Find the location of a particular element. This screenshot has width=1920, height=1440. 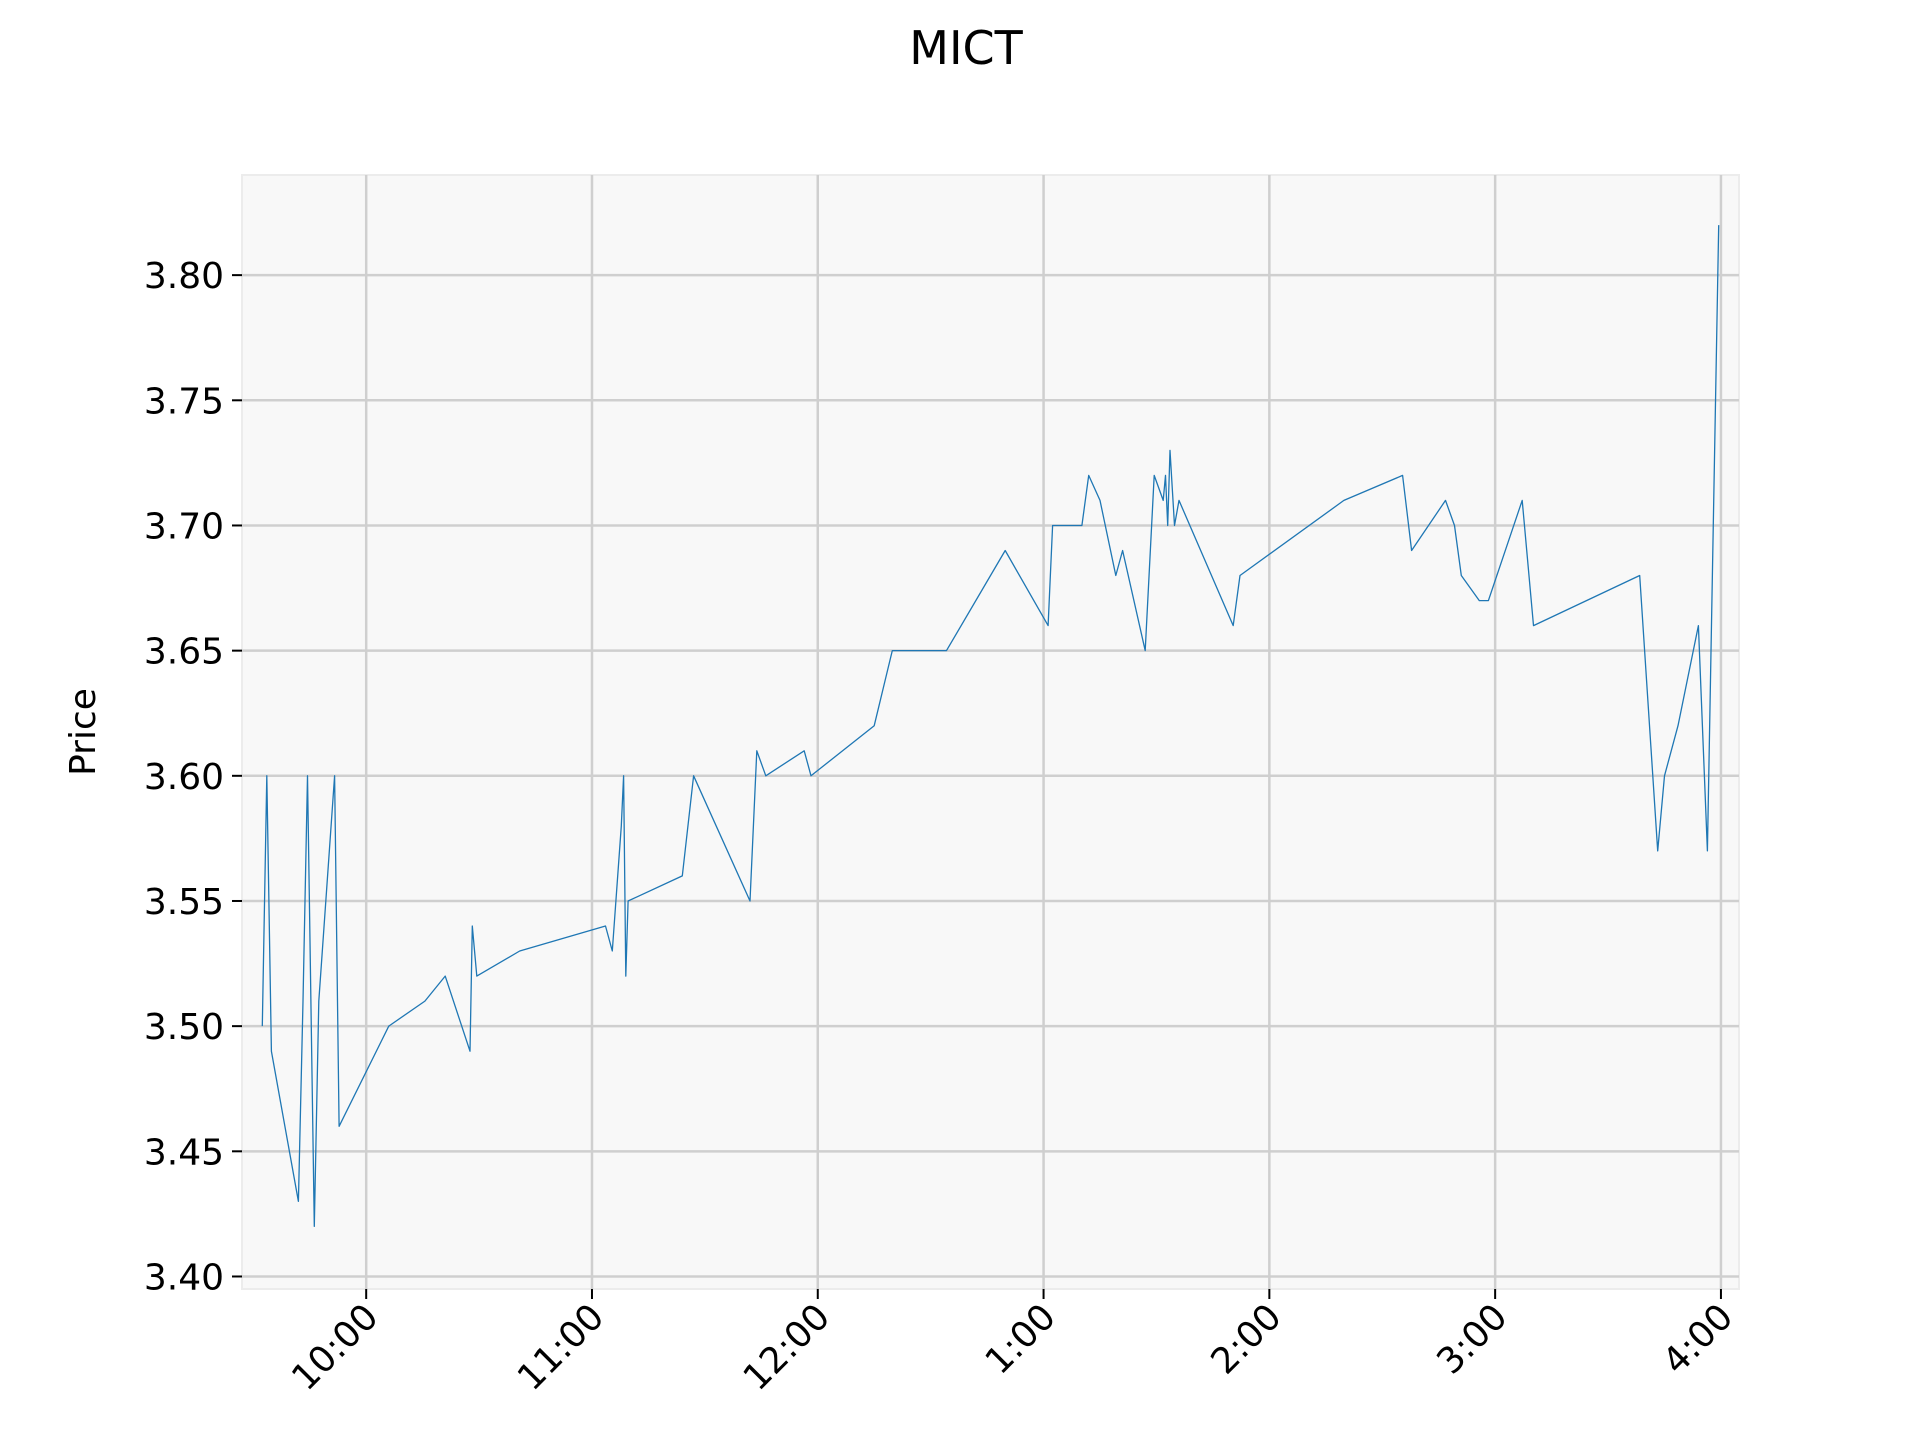

x-tick-label: 3:00 is located at coordinates (1472, 1339).